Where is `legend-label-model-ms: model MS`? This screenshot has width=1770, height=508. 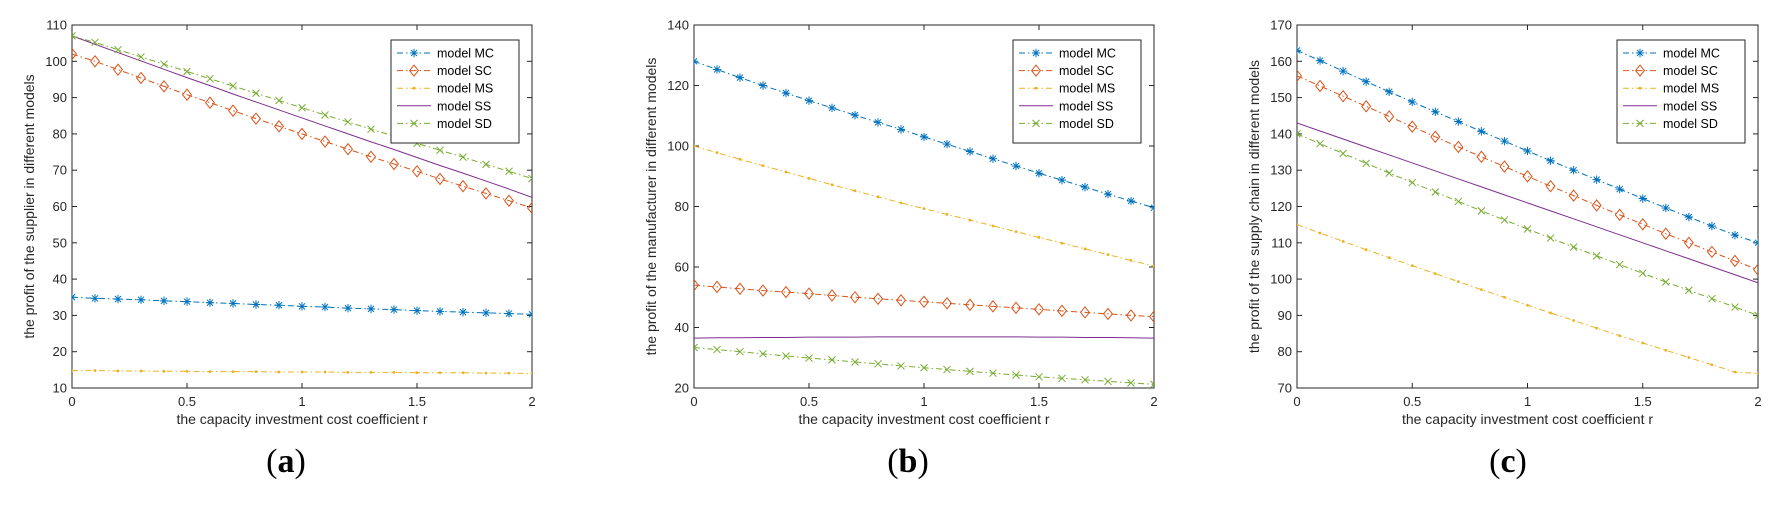
legend-label-model-ms: model MS is located at coordinates (465, 89).